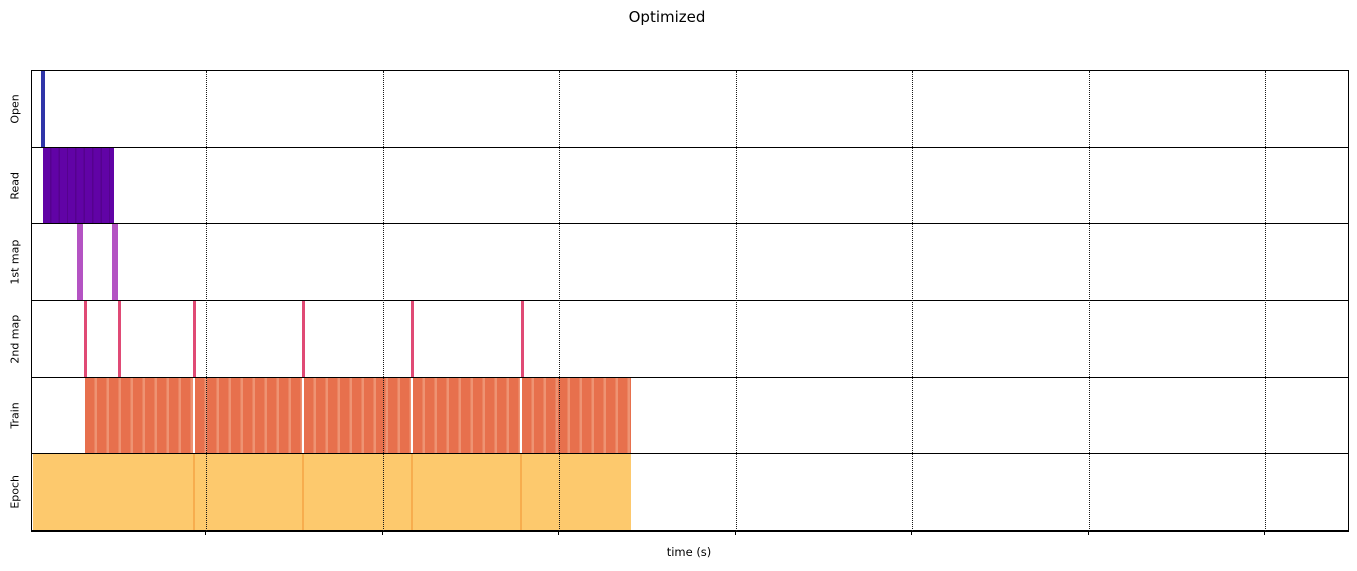 The image size is (1357, 571). What do you see at coordinates (15, 262) in the screenshot?
I see `row-label: 1st map` at bounding box center [15, 262].